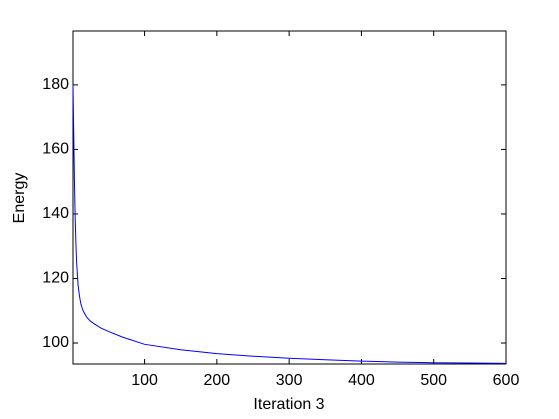 This screenshot has height=419, width=559. Describe the element at coordinates (55, 342) in the screenshot. I see `y-tick-label: 100` at that location.